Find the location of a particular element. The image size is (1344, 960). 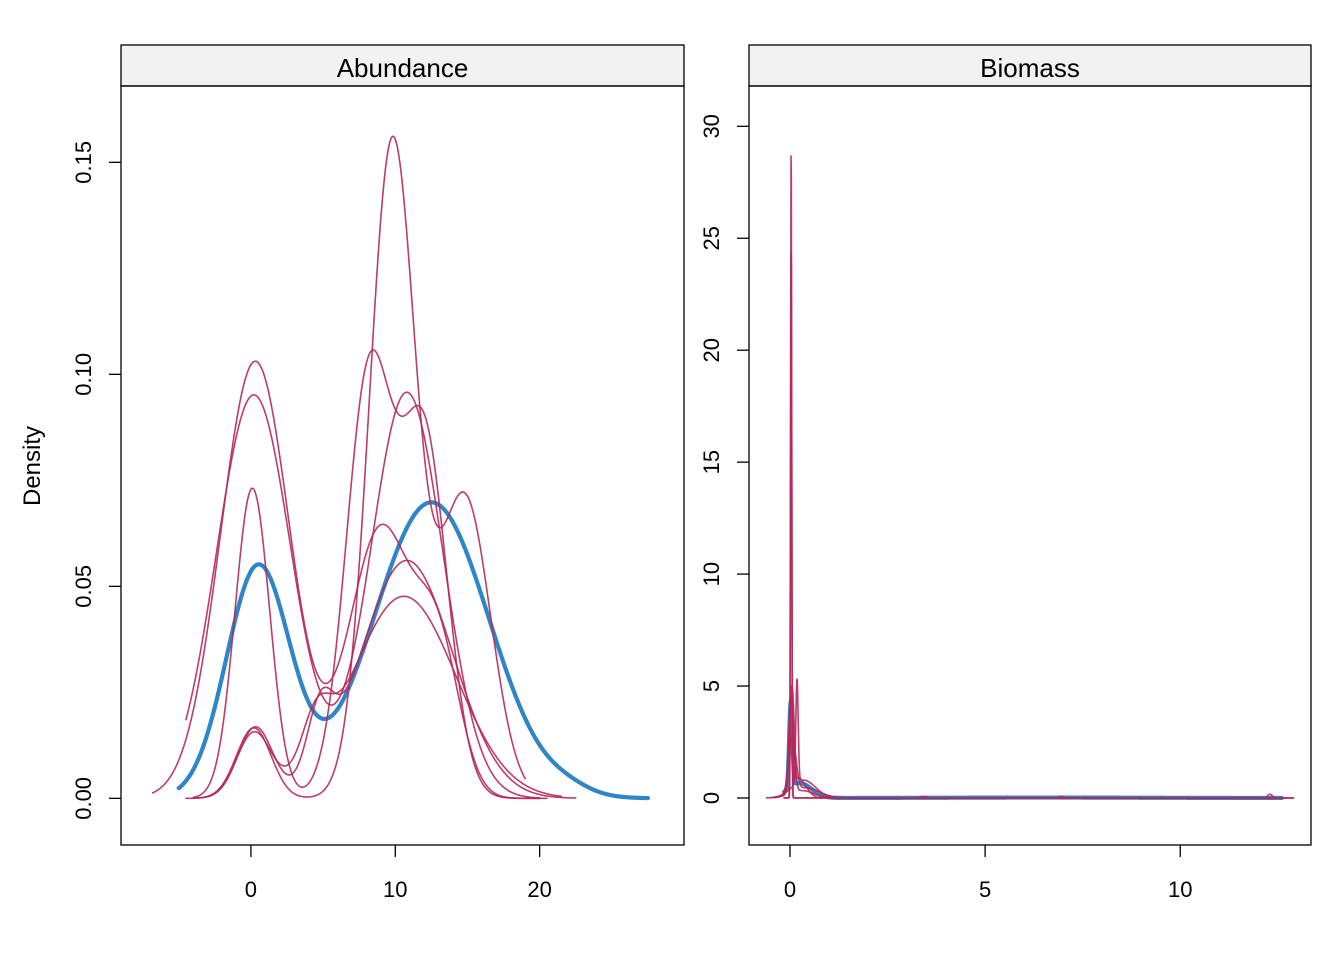

panel-title: Abundance is located at coordinates (403, 68).